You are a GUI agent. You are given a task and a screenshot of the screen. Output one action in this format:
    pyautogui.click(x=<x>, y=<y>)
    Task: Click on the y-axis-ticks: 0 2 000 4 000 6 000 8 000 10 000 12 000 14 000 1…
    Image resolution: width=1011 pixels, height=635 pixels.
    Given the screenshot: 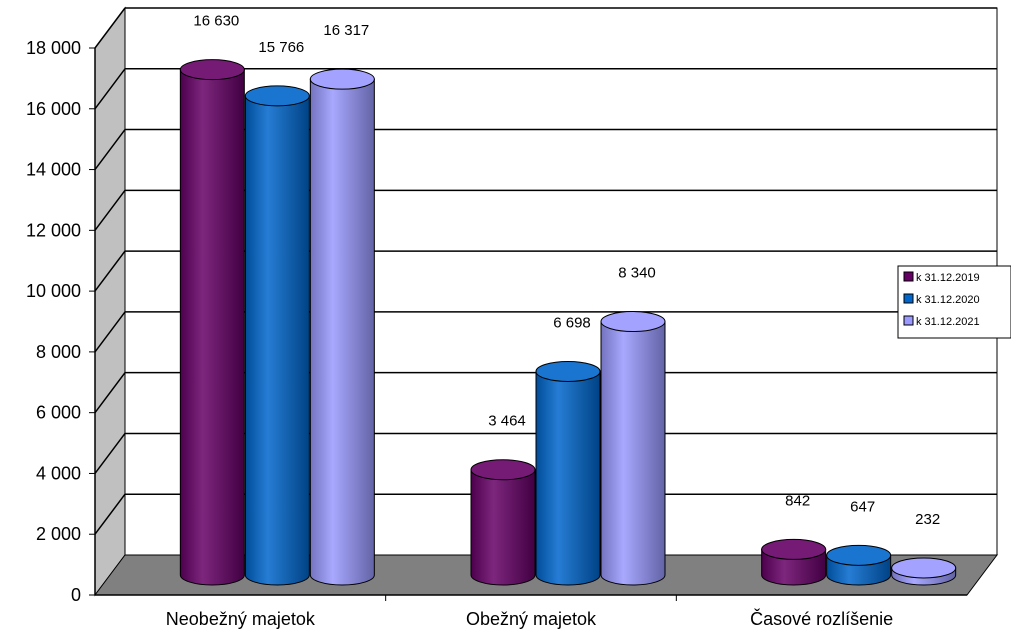 What is the action you would take?
    pyautogui.click(x=60, y=321)
    